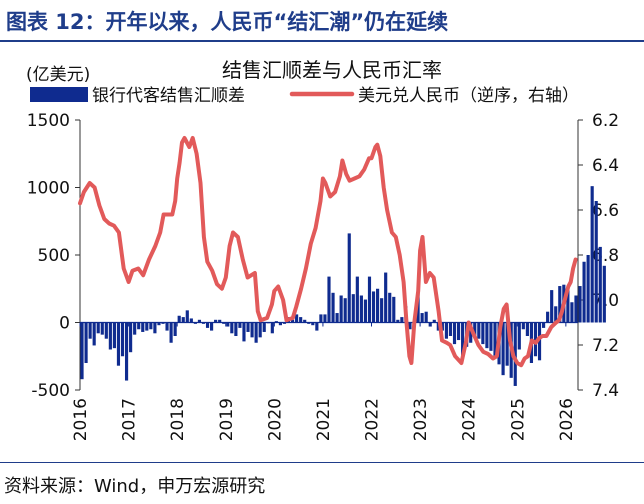 The image size is (644, 504). Describe the element at coordinates (322, 41) in the screenshot. I see `title-rule` at that location.